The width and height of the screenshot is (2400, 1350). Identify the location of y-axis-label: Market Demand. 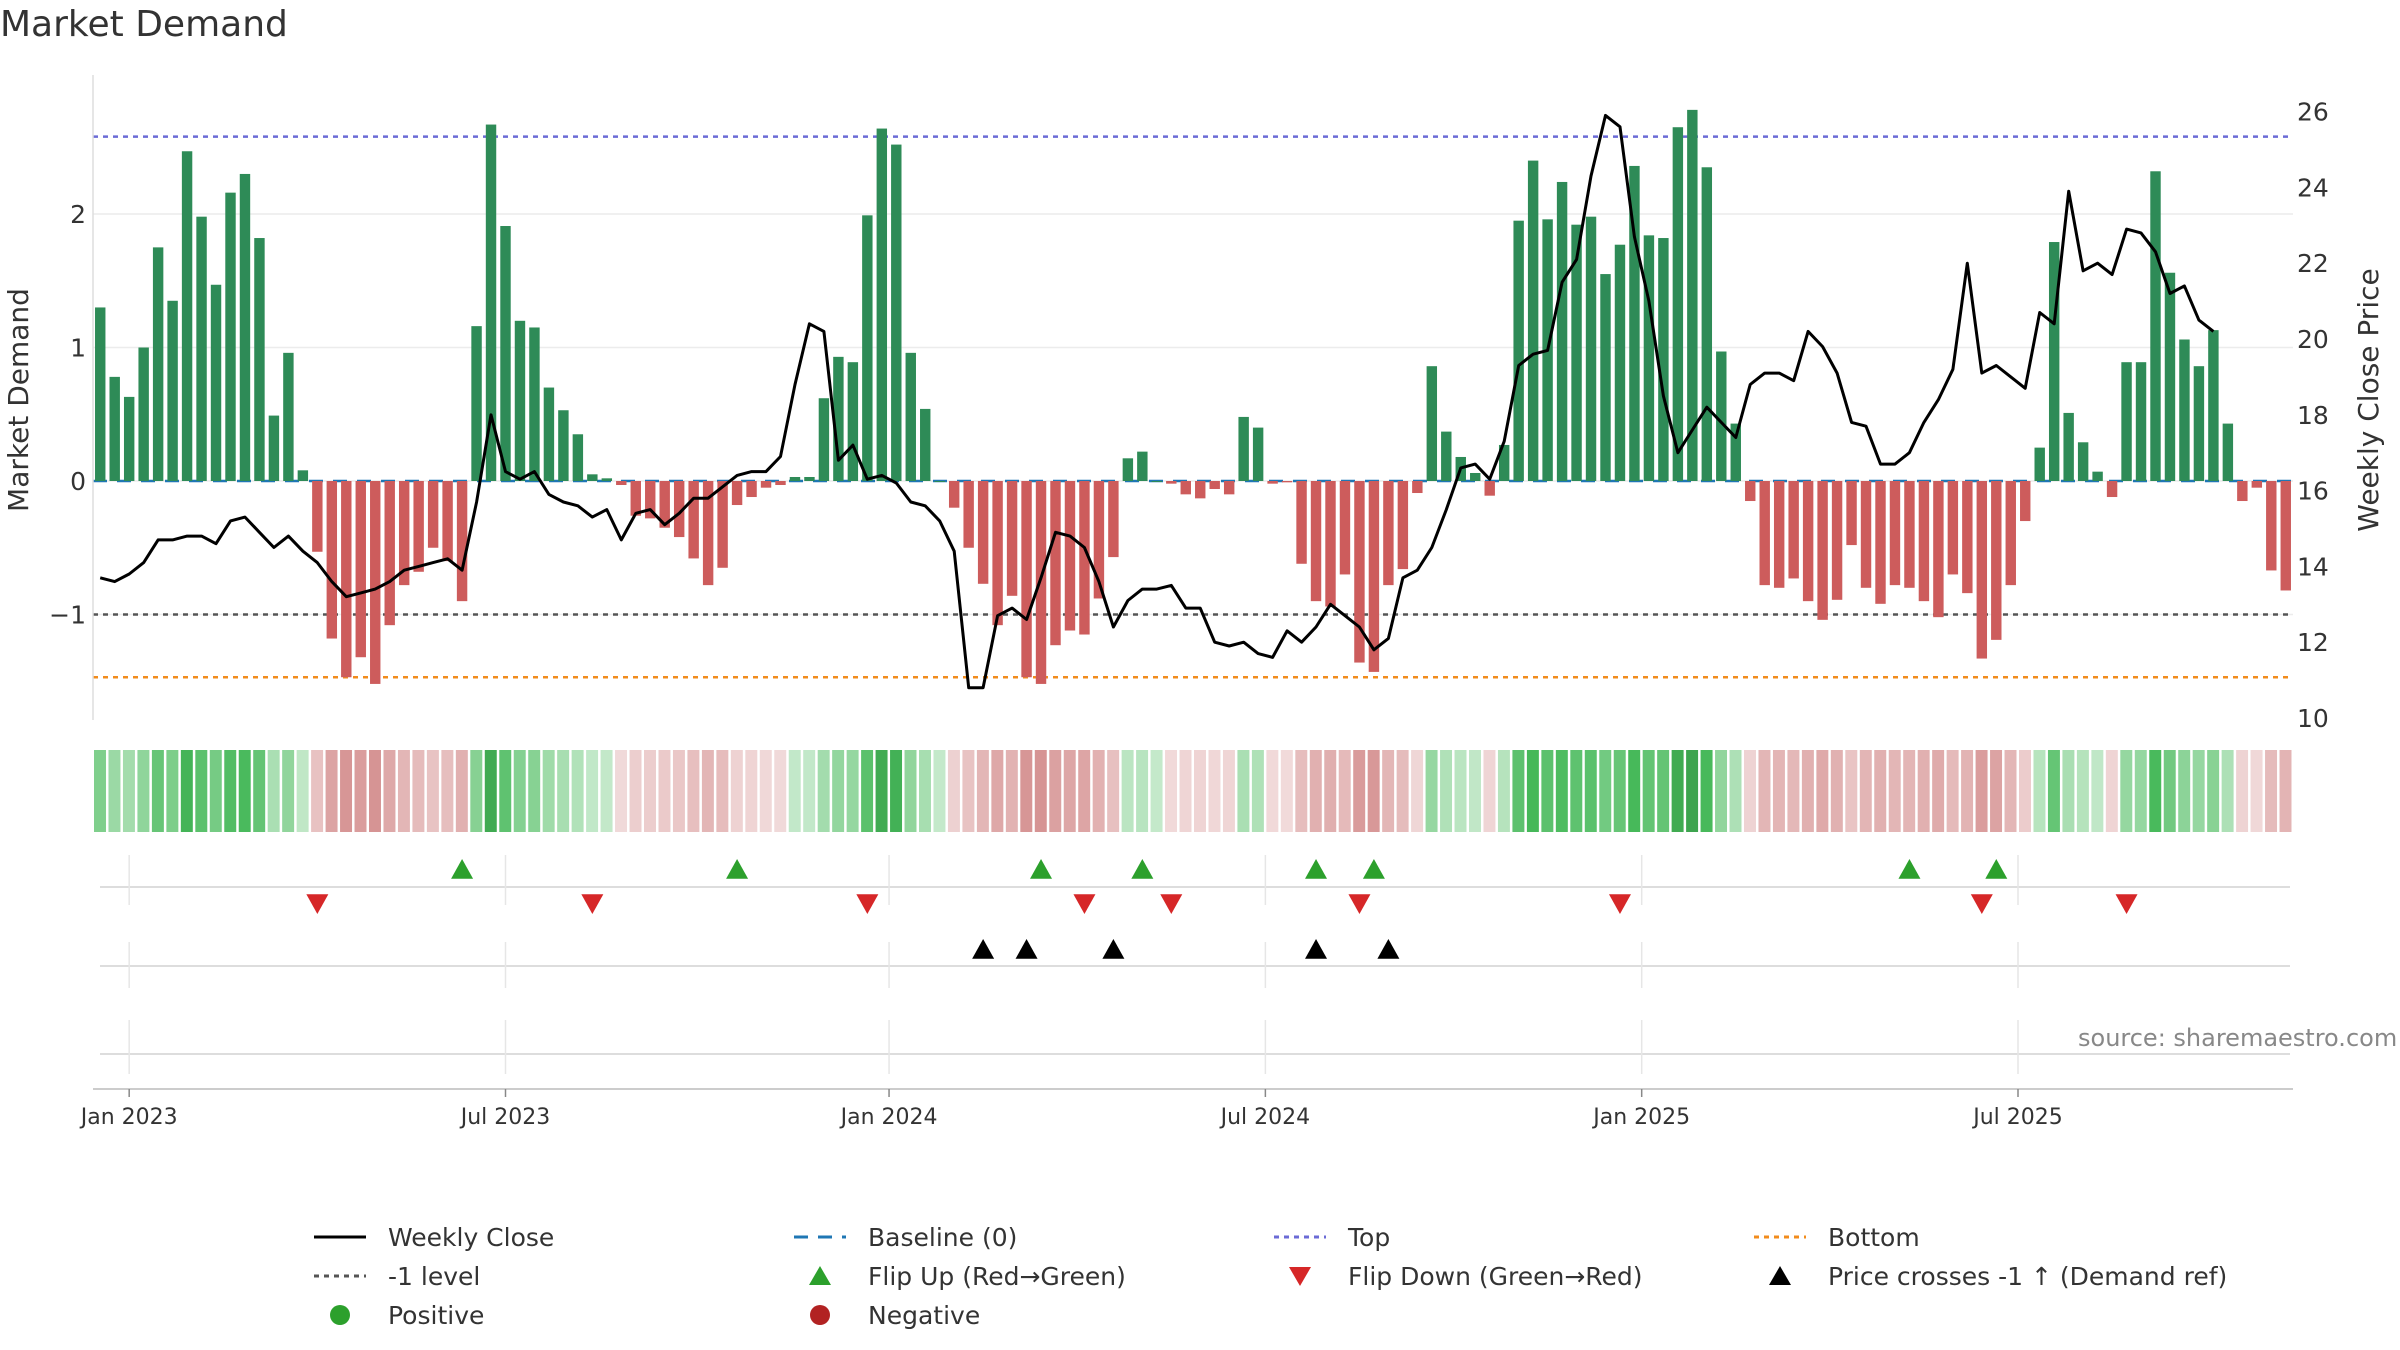
(18, 400).